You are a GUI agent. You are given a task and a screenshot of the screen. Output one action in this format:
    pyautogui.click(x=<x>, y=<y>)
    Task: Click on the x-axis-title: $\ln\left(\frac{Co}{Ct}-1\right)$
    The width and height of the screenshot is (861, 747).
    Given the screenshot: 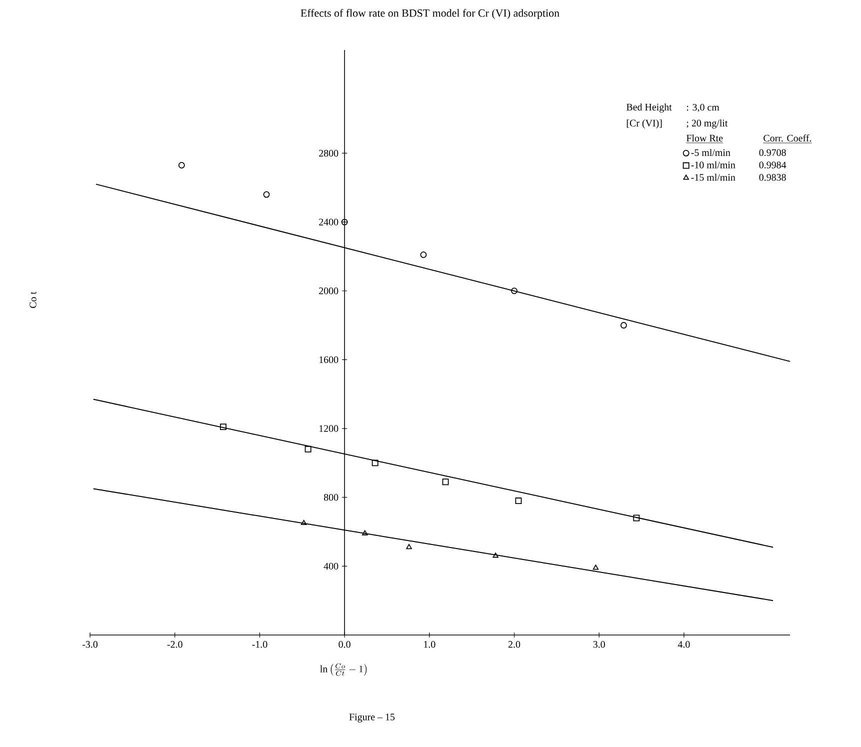 What is the action you would take?
    pyautogui.click(x=343, y=669)
    